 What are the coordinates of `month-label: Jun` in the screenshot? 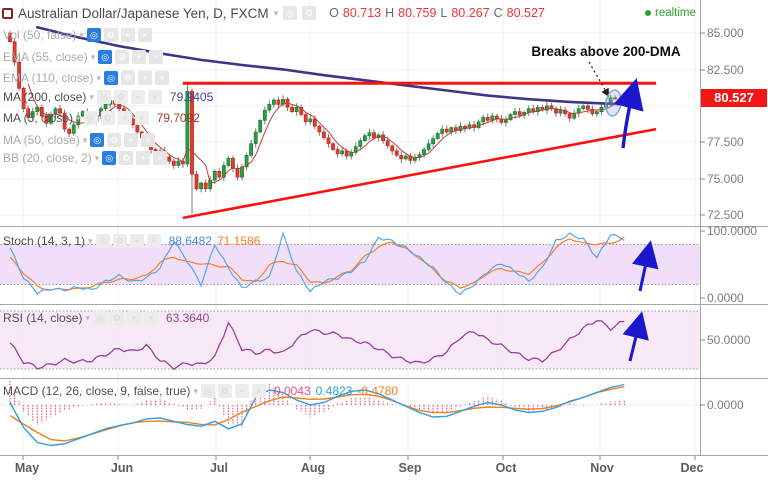 It's located at (122, 468).